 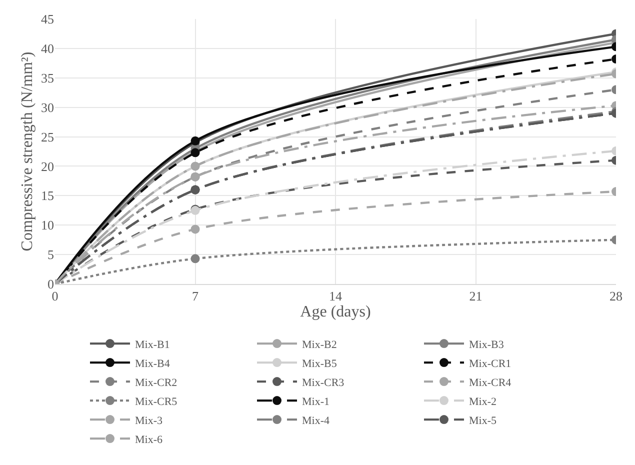 I want to click on y-tick-label: 5, so click(x=51, y=254).